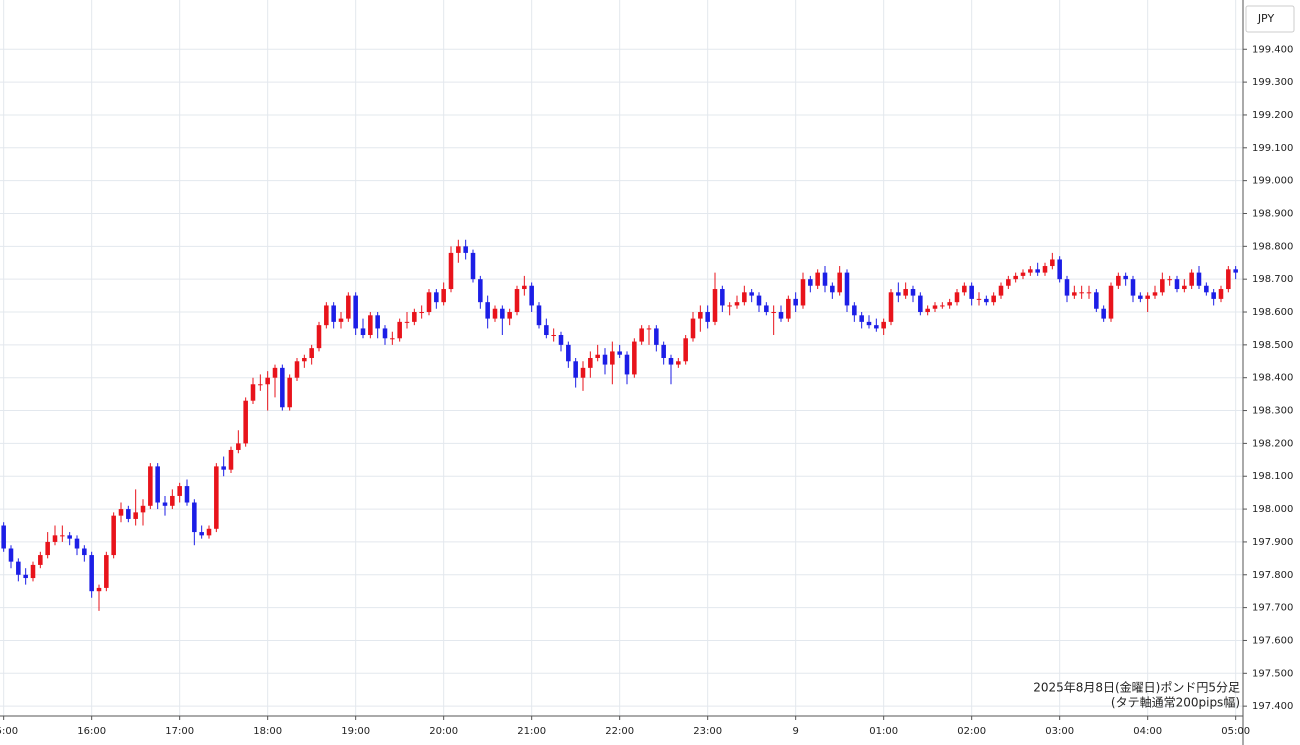  What do you see at coordinates (1266, 18) in the screenshot?
I see `y-axis-label: JPY` at bounding box center [1266, 18].